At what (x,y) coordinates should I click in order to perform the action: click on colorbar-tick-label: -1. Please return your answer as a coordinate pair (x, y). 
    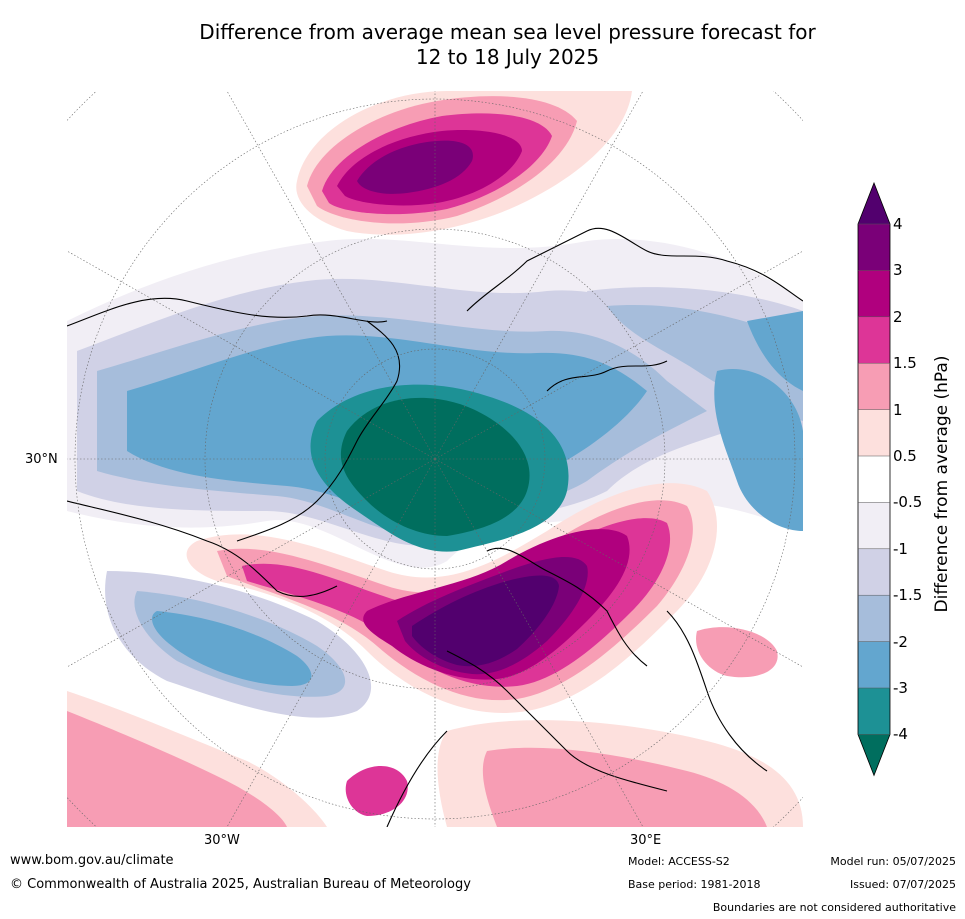
    Looking at the image, I should click on (900, 548).